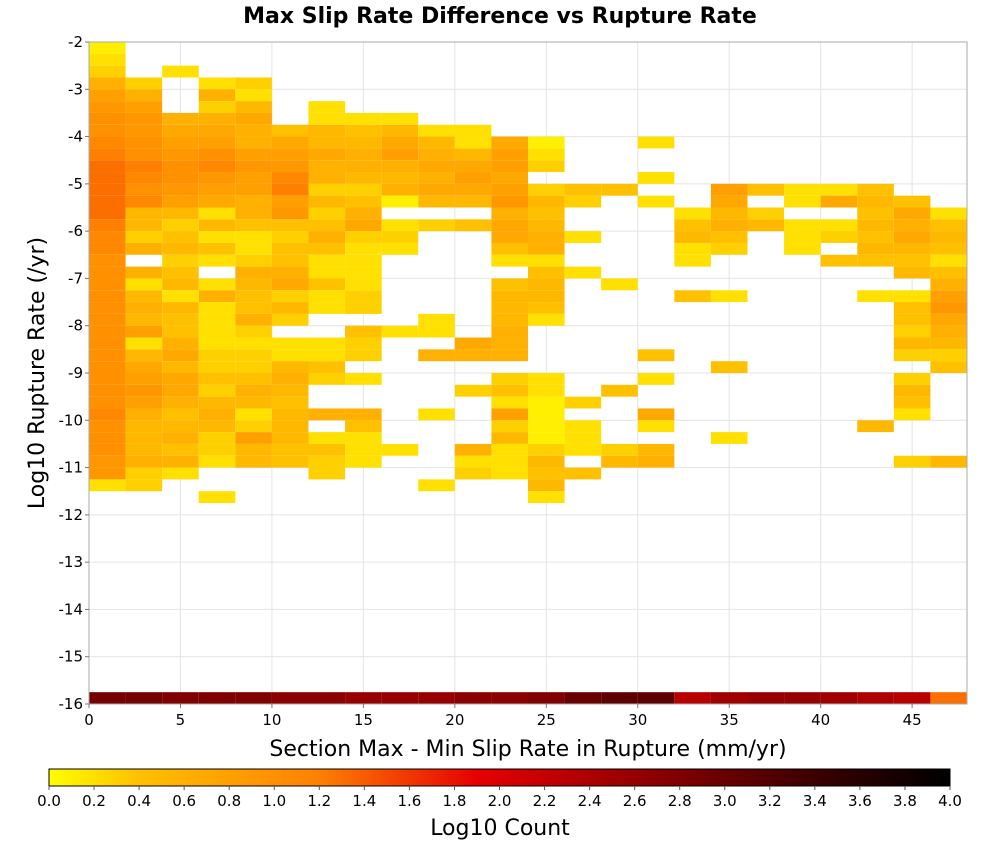  Describe the element at coordinates (75, 373) in the screenshot. I see `y-tick-label: -9` at that location.